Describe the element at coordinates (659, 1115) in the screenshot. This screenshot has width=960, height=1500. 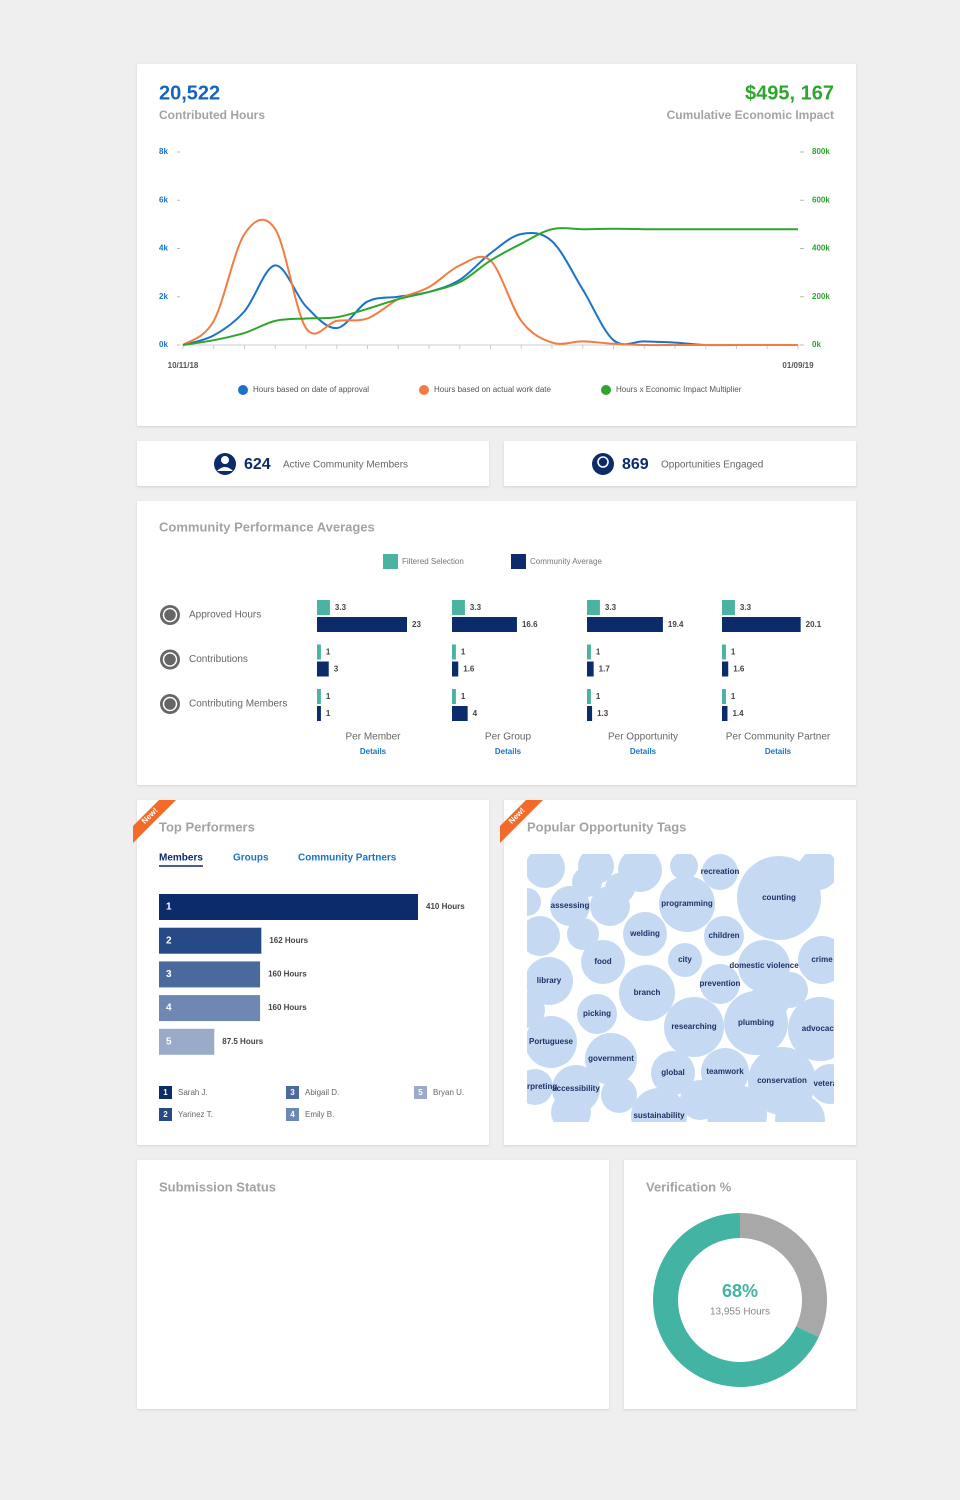
I see `tag-label: sustainability` at that location.